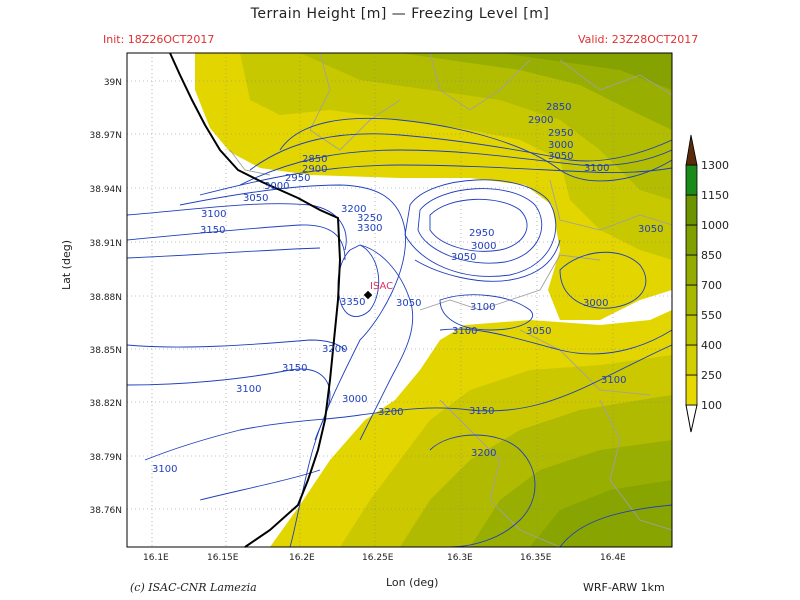  I want to click on isac-station-marker: ISAC, so click(378, 290).